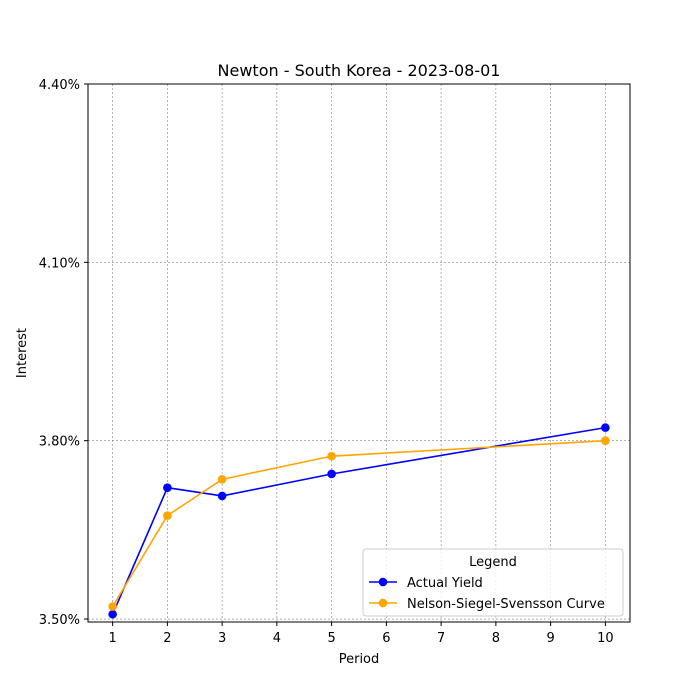 Image resolution: width=700 pixels, height=700 pixels. Describe the element at coordinates (222, 638) in the screenshot. I see `x-tick-label: 3` at that location.